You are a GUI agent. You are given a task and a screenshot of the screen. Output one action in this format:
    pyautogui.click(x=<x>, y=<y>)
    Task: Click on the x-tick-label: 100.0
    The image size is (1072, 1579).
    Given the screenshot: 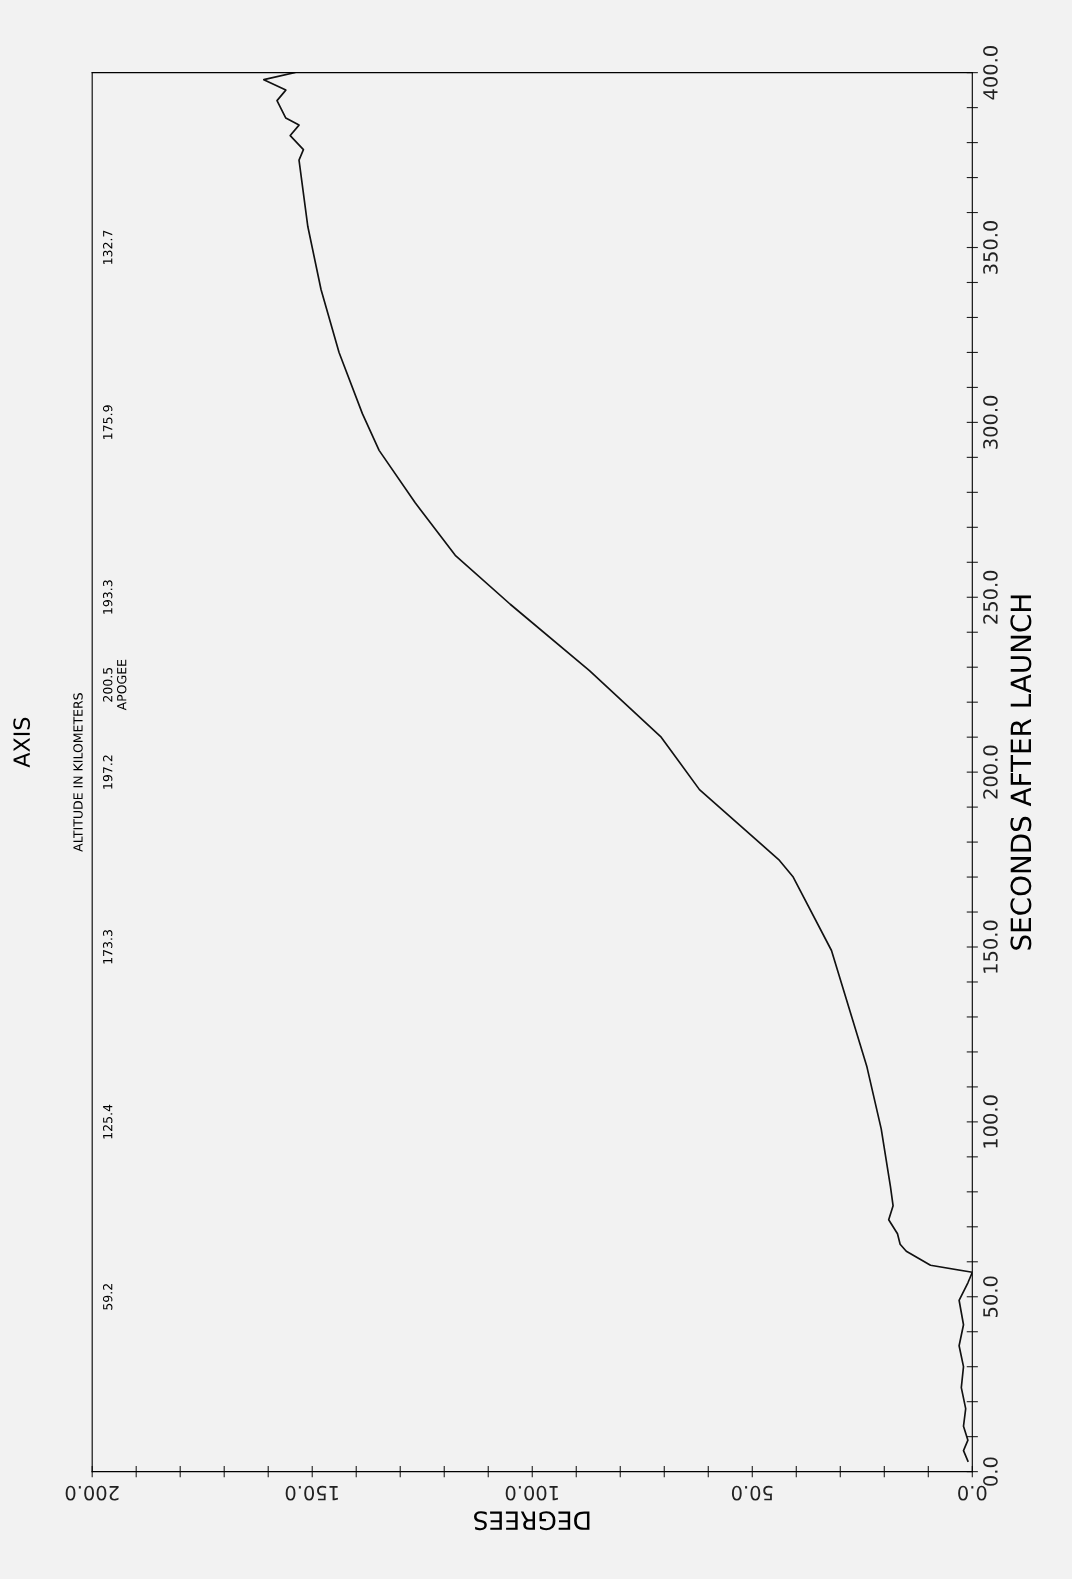 What is the action you would take?
    pyautogui.click(x=531, y=1493)
    